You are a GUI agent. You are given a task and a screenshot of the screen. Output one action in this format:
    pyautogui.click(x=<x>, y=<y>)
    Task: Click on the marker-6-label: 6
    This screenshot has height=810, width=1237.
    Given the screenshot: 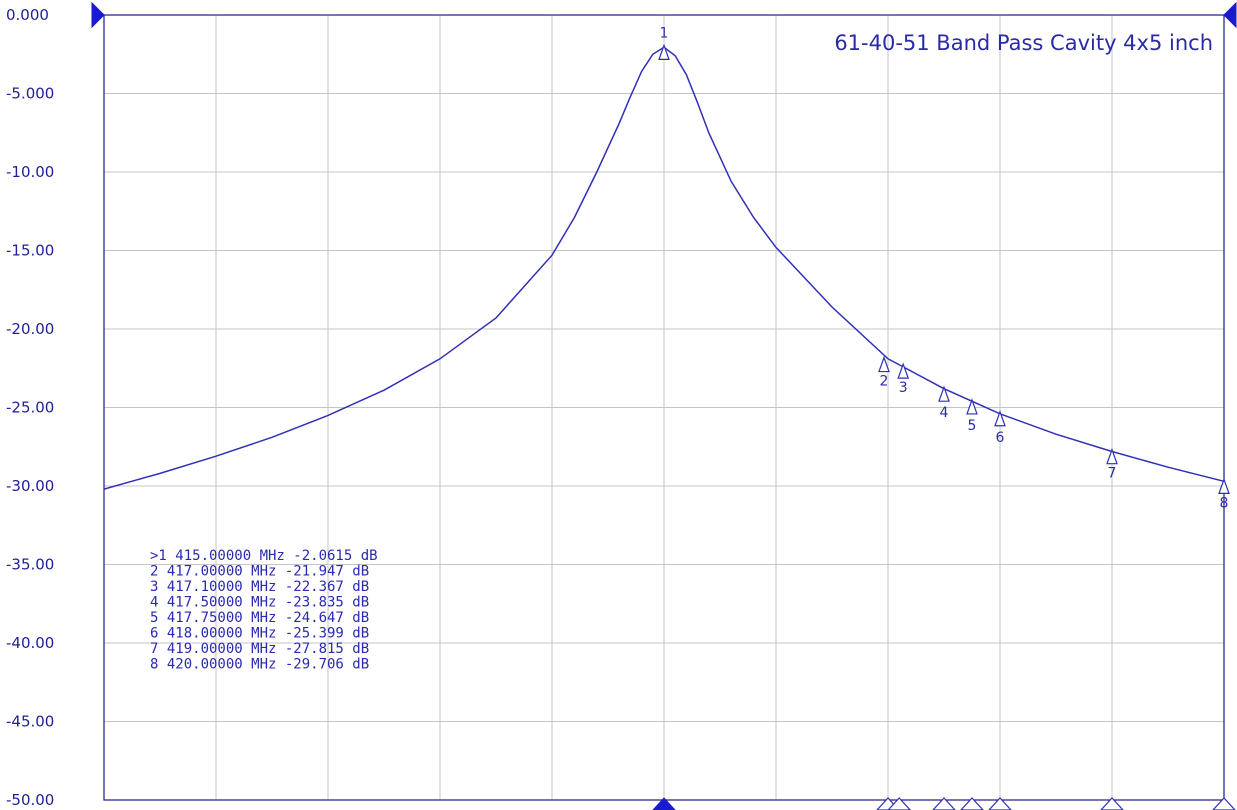 What is the action you would take?
    pyautogui.click(x=1000, y=438)
    